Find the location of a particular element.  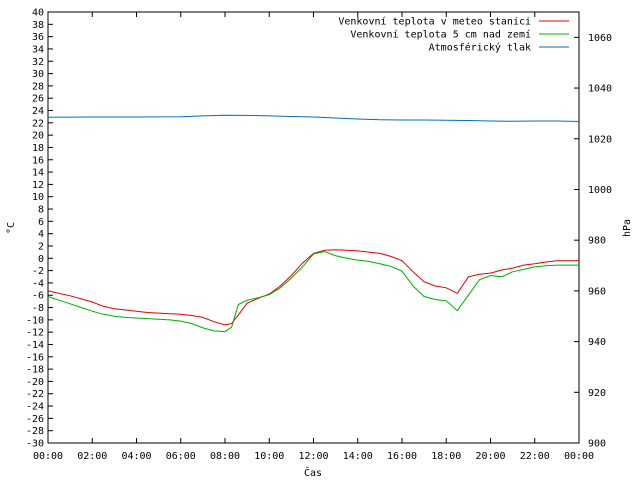

y2-tick-label: 1040 is located at coordinates (600, 89).